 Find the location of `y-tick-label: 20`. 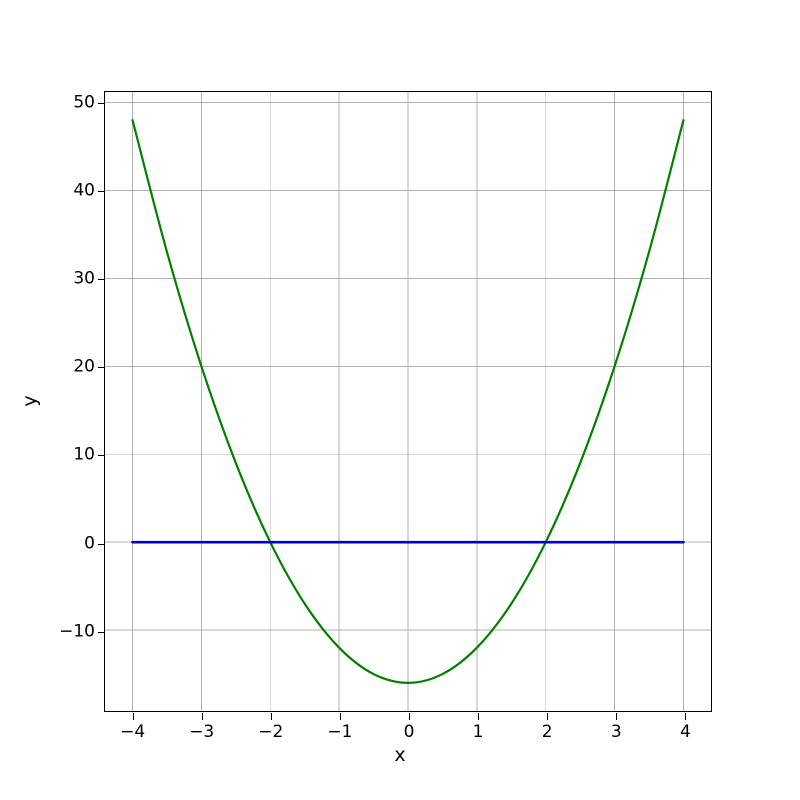

y-tick-label: 20 is located at coordinates (84, 366).